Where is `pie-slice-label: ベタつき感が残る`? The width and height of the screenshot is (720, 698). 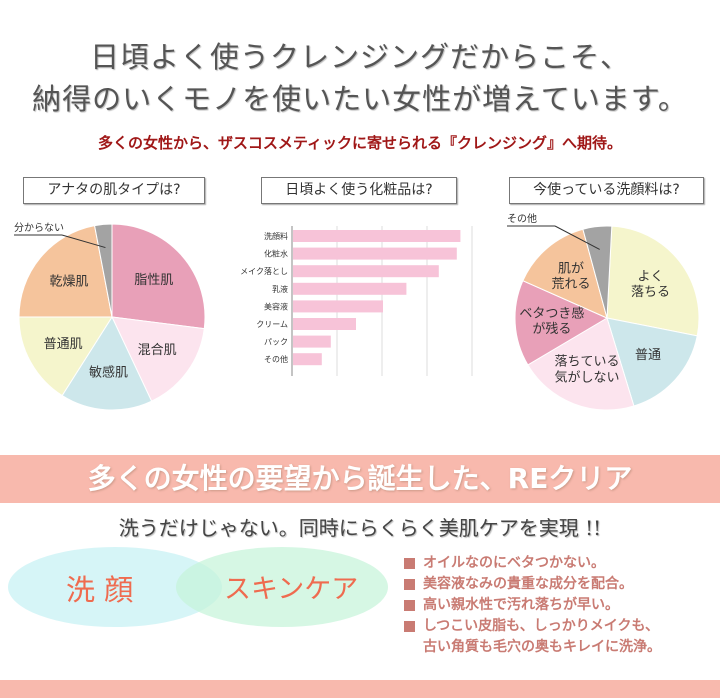 pie-slice-label: ベタつき感が残る is located at coordinates (551, 321).